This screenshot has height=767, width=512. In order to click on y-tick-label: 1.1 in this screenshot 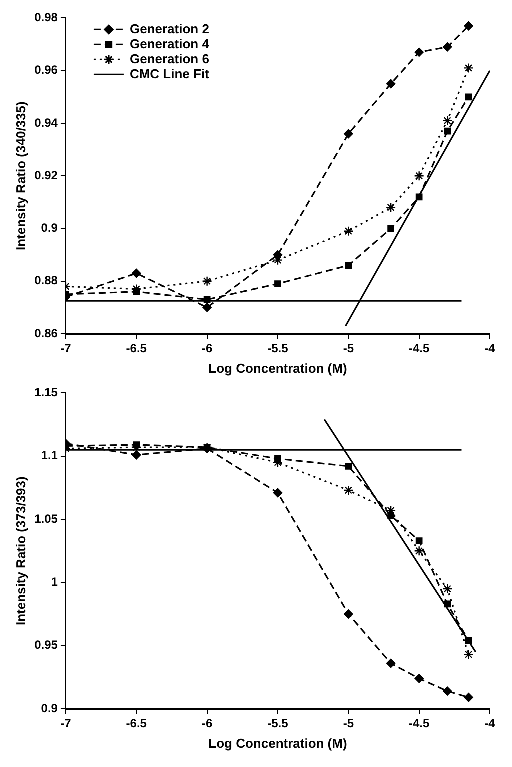, I will do `click(49, 455)`.